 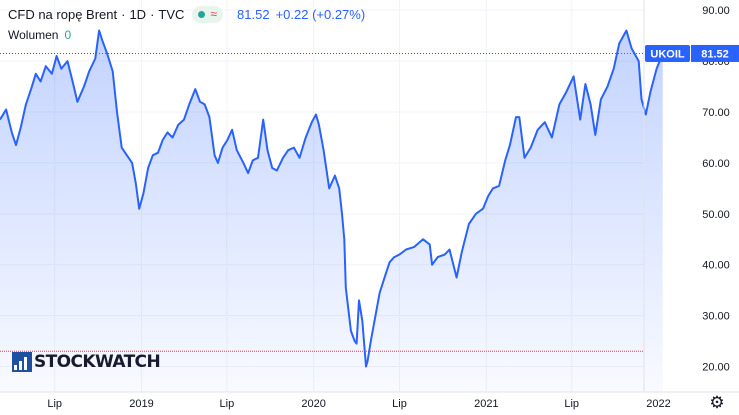 I want to click on exchange-label: TVC, so click(x=171, y=14).